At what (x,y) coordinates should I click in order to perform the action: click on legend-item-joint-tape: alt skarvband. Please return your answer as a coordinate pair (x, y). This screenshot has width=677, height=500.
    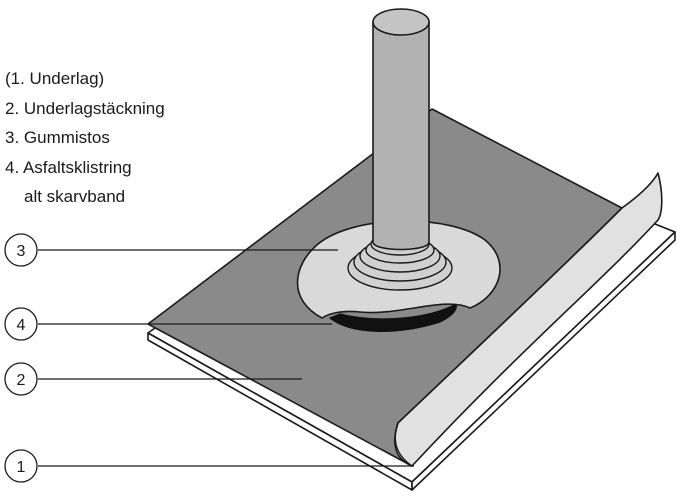
    Looking at the image, I should click on (75, 196).